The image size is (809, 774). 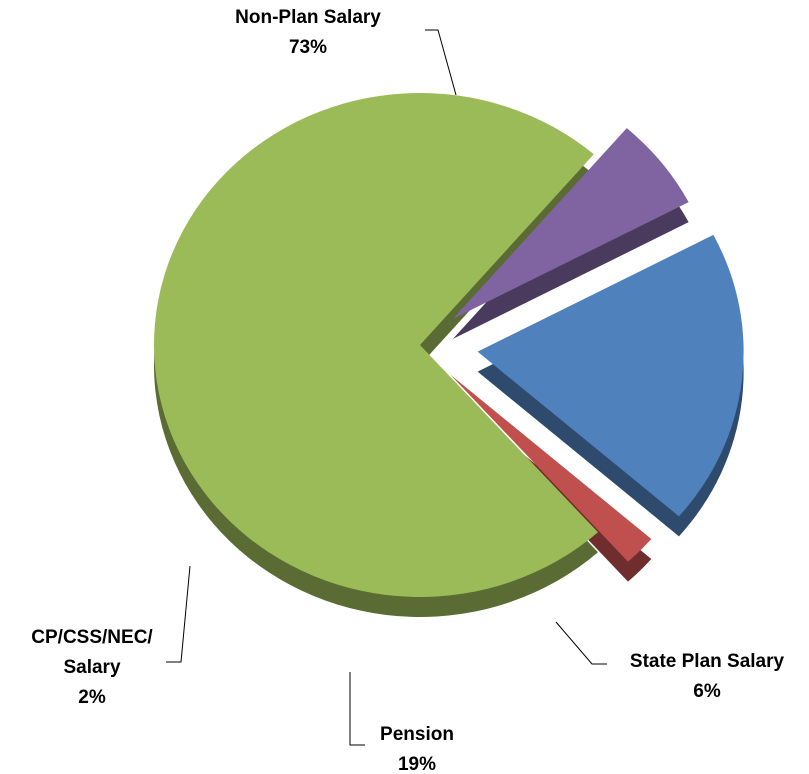 I want to click on value-label: 2%, so click(x=92, y=697).